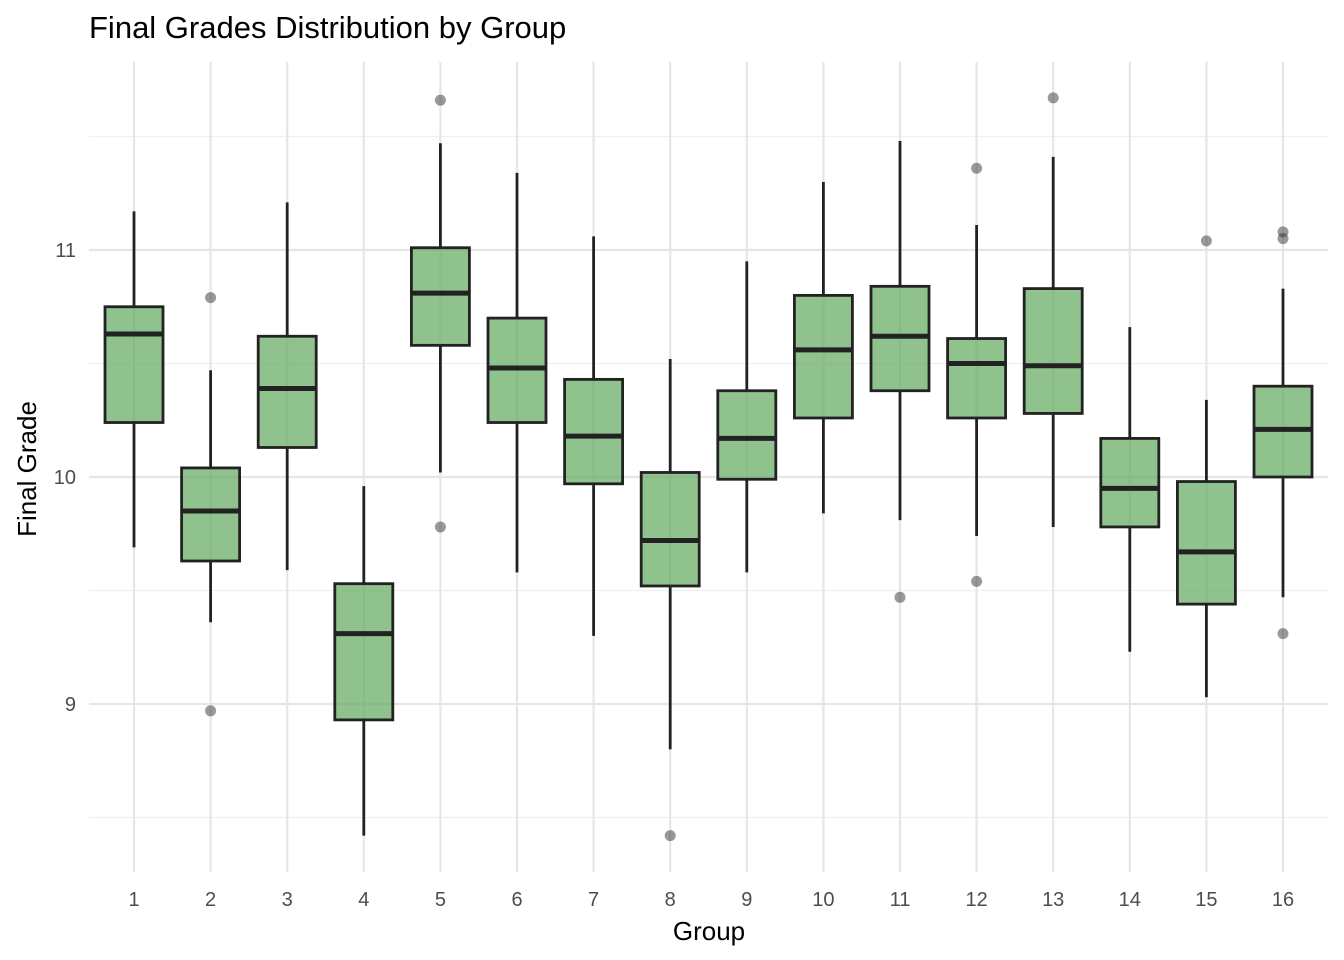 This screenshot has height=960, width=1344. I want to click on x-tick-label: 1, so click(133, 900).